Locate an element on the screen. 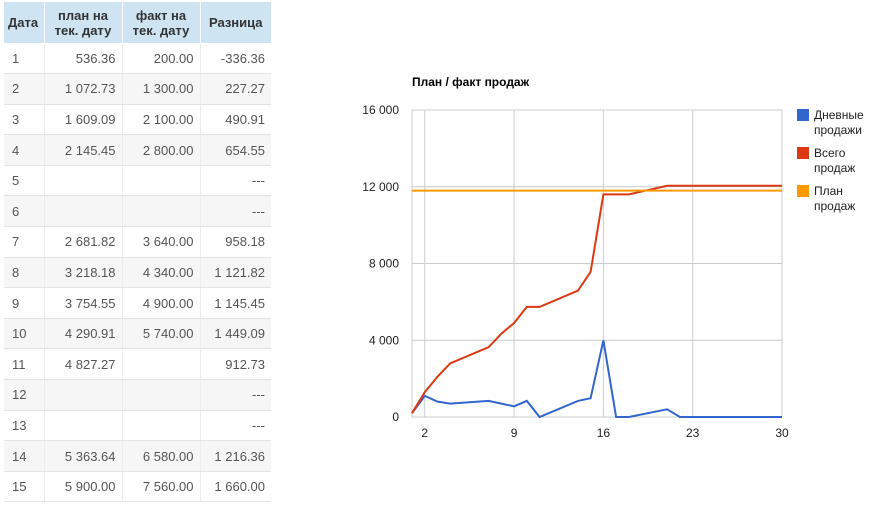  cell-date: 5 is located at coordinates (24, 181).